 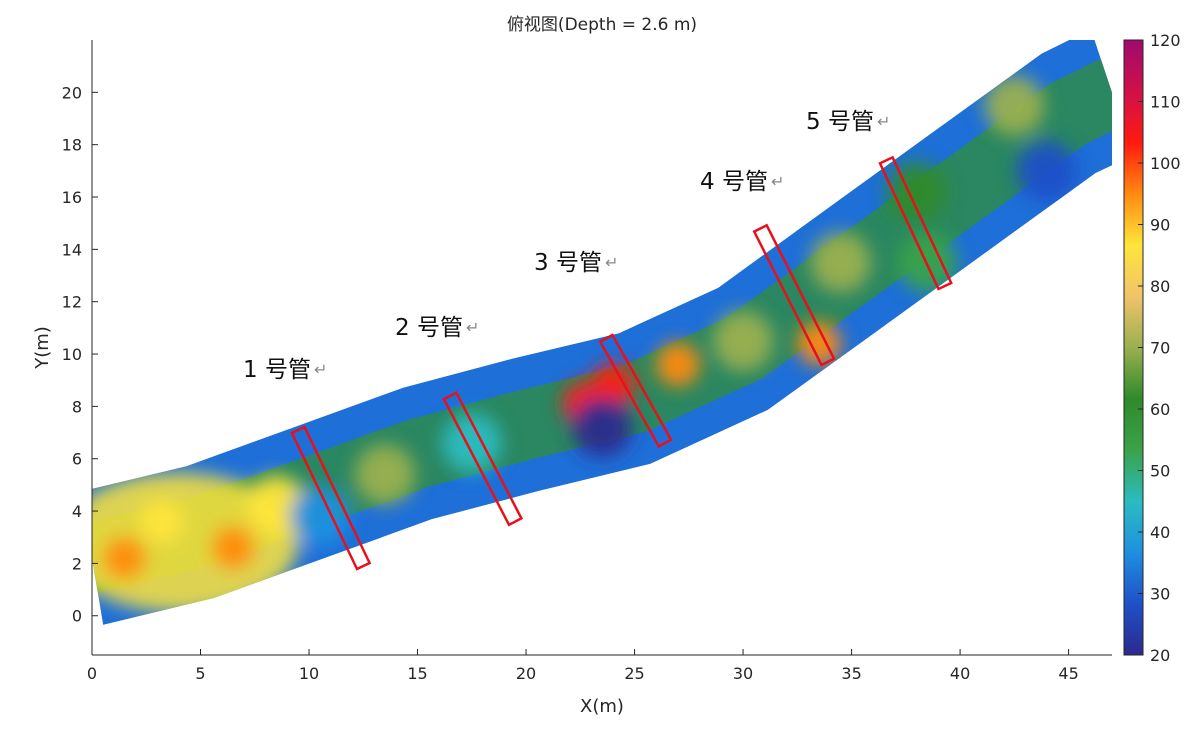 What do you see at coordinates (1160, 594) in the screenshot?
I see `colorbar-tick-label: 30` at bounding box center [1160, 594].